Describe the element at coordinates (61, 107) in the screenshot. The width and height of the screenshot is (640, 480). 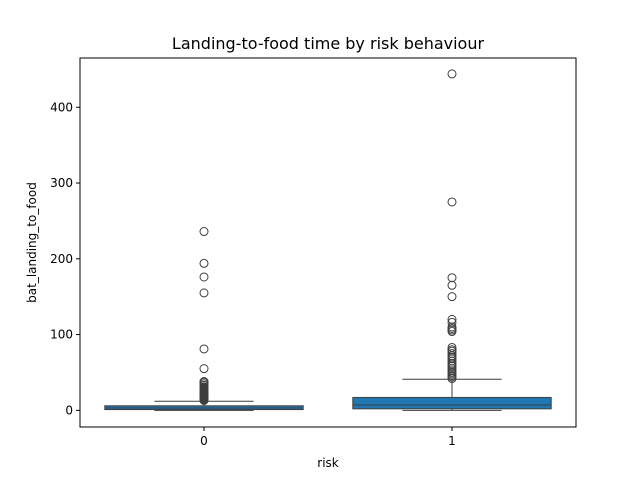
I see `y-tick-label: 400` at that location.